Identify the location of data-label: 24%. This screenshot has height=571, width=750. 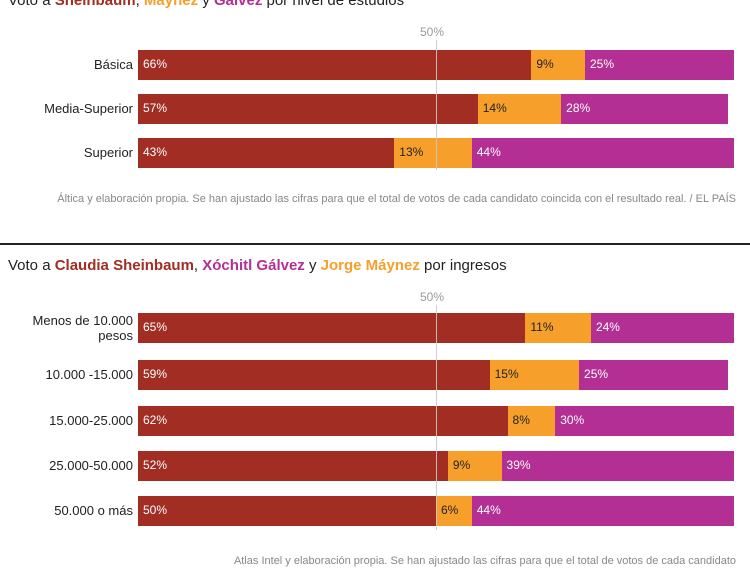
(607, 327).